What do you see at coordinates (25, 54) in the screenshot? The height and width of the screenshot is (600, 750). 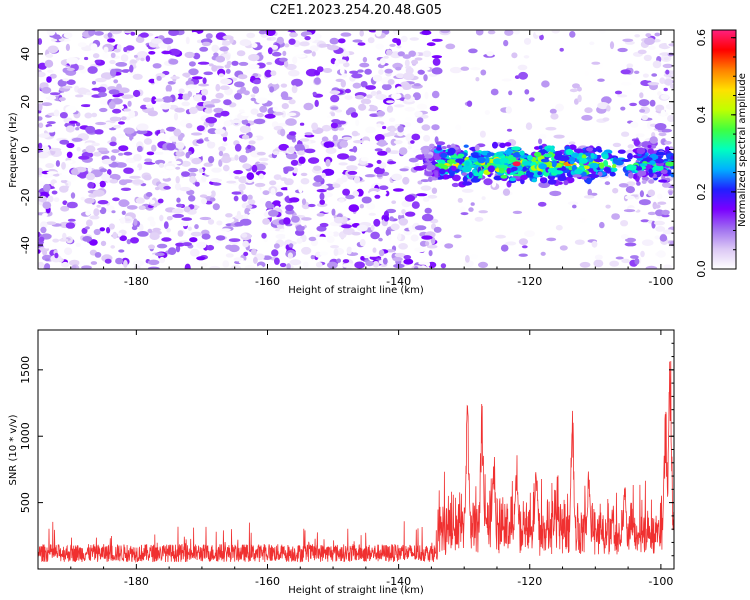 I see `y-tick-label: 40` at bounding box center [25, 54].